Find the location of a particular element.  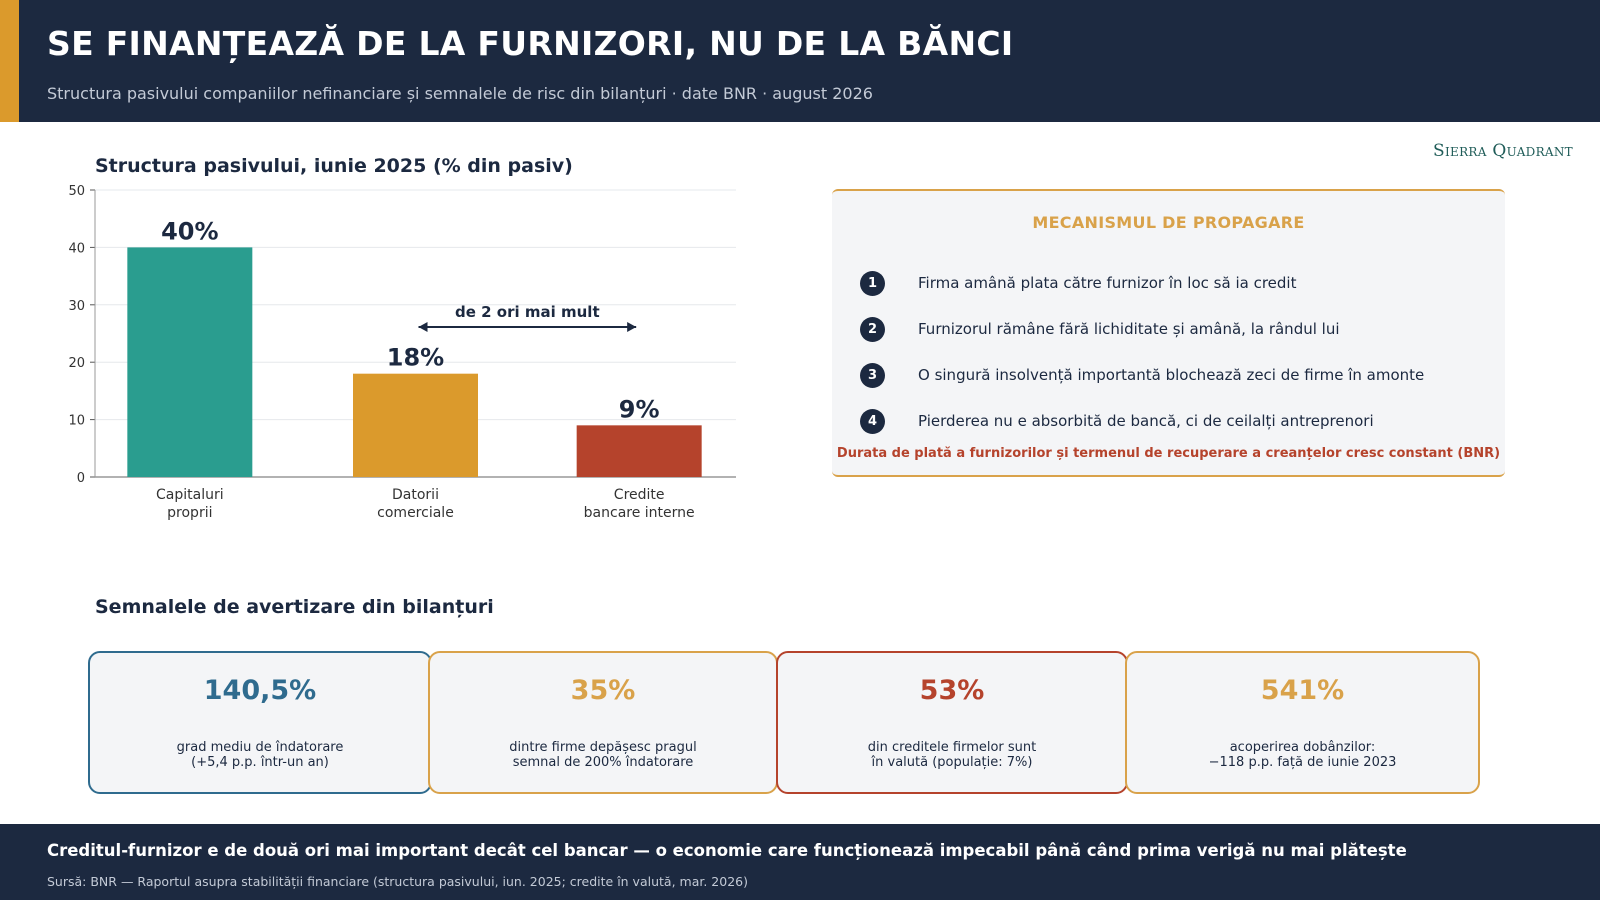

x-tick-label: bancare interne is located at coordinates (639, 513).